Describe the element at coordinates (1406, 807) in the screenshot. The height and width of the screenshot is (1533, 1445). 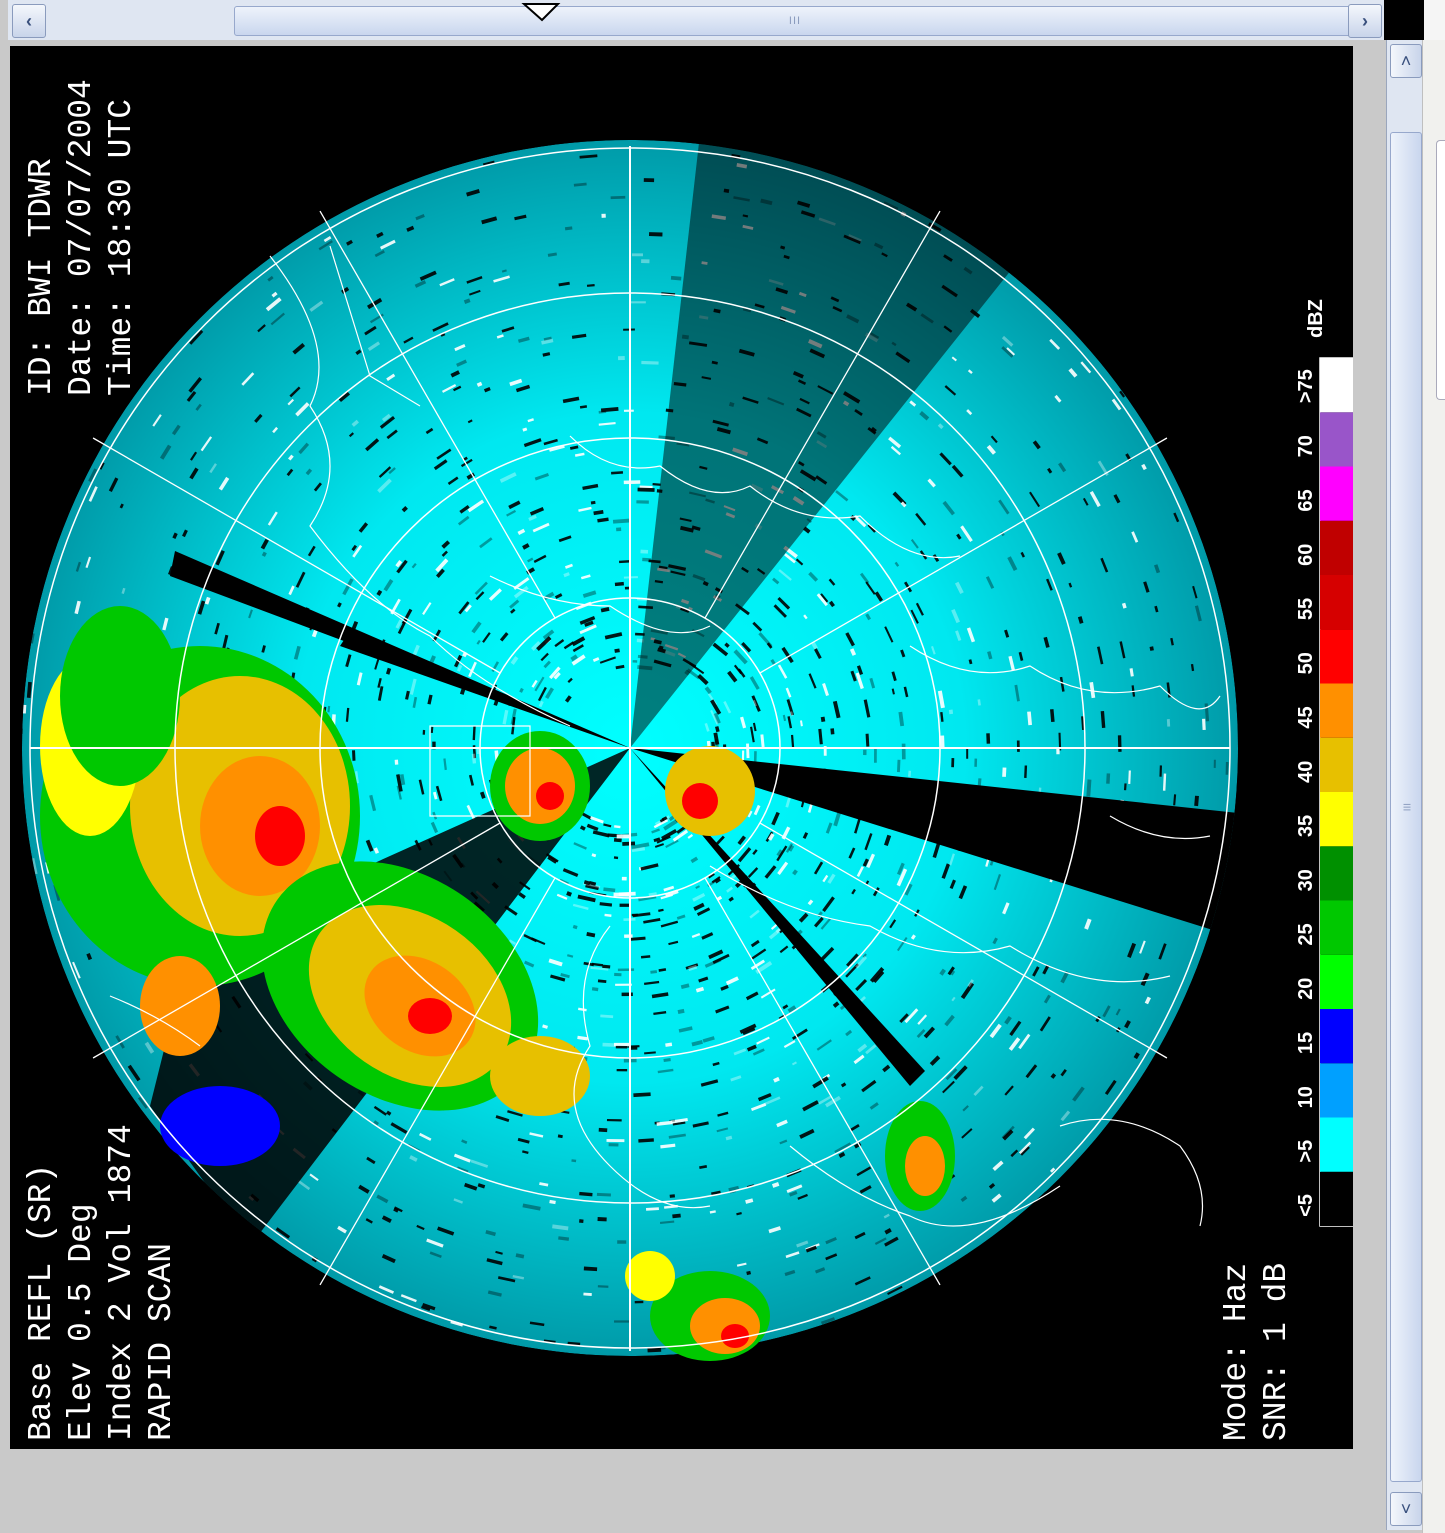
I see `vertical-scroll-thumb: III` at that location.